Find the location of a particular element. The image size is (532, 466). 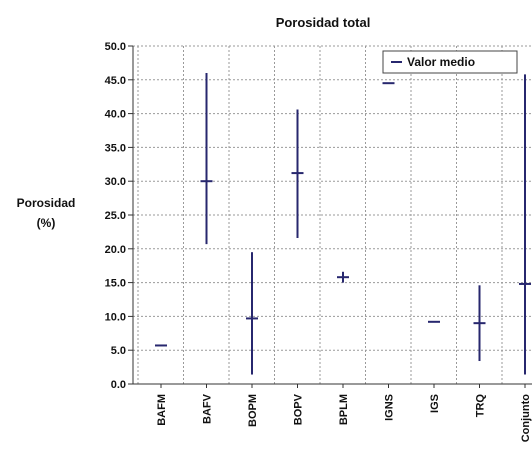

y-tick-label: 25.0 is located at coordinates (115, 216).